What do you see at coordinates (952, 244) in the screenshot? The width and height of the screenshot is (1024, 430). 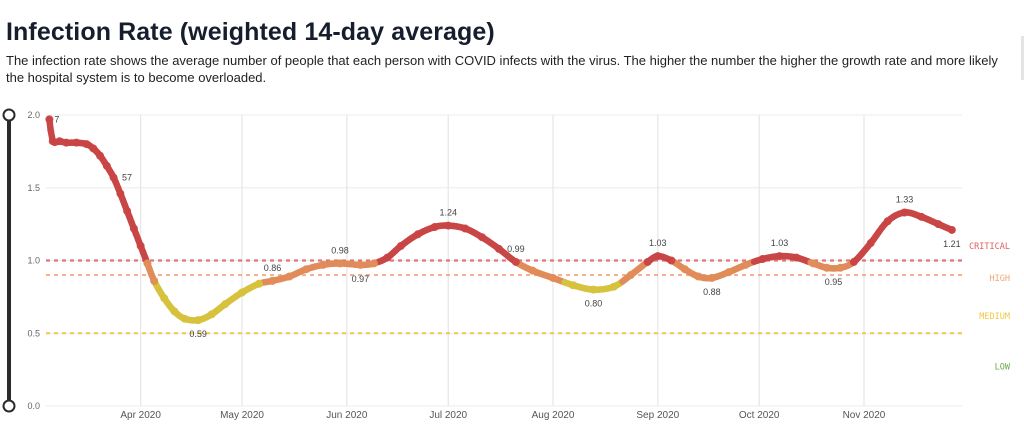 I see `data-label: 1.21` at bounding box center [952, 244].